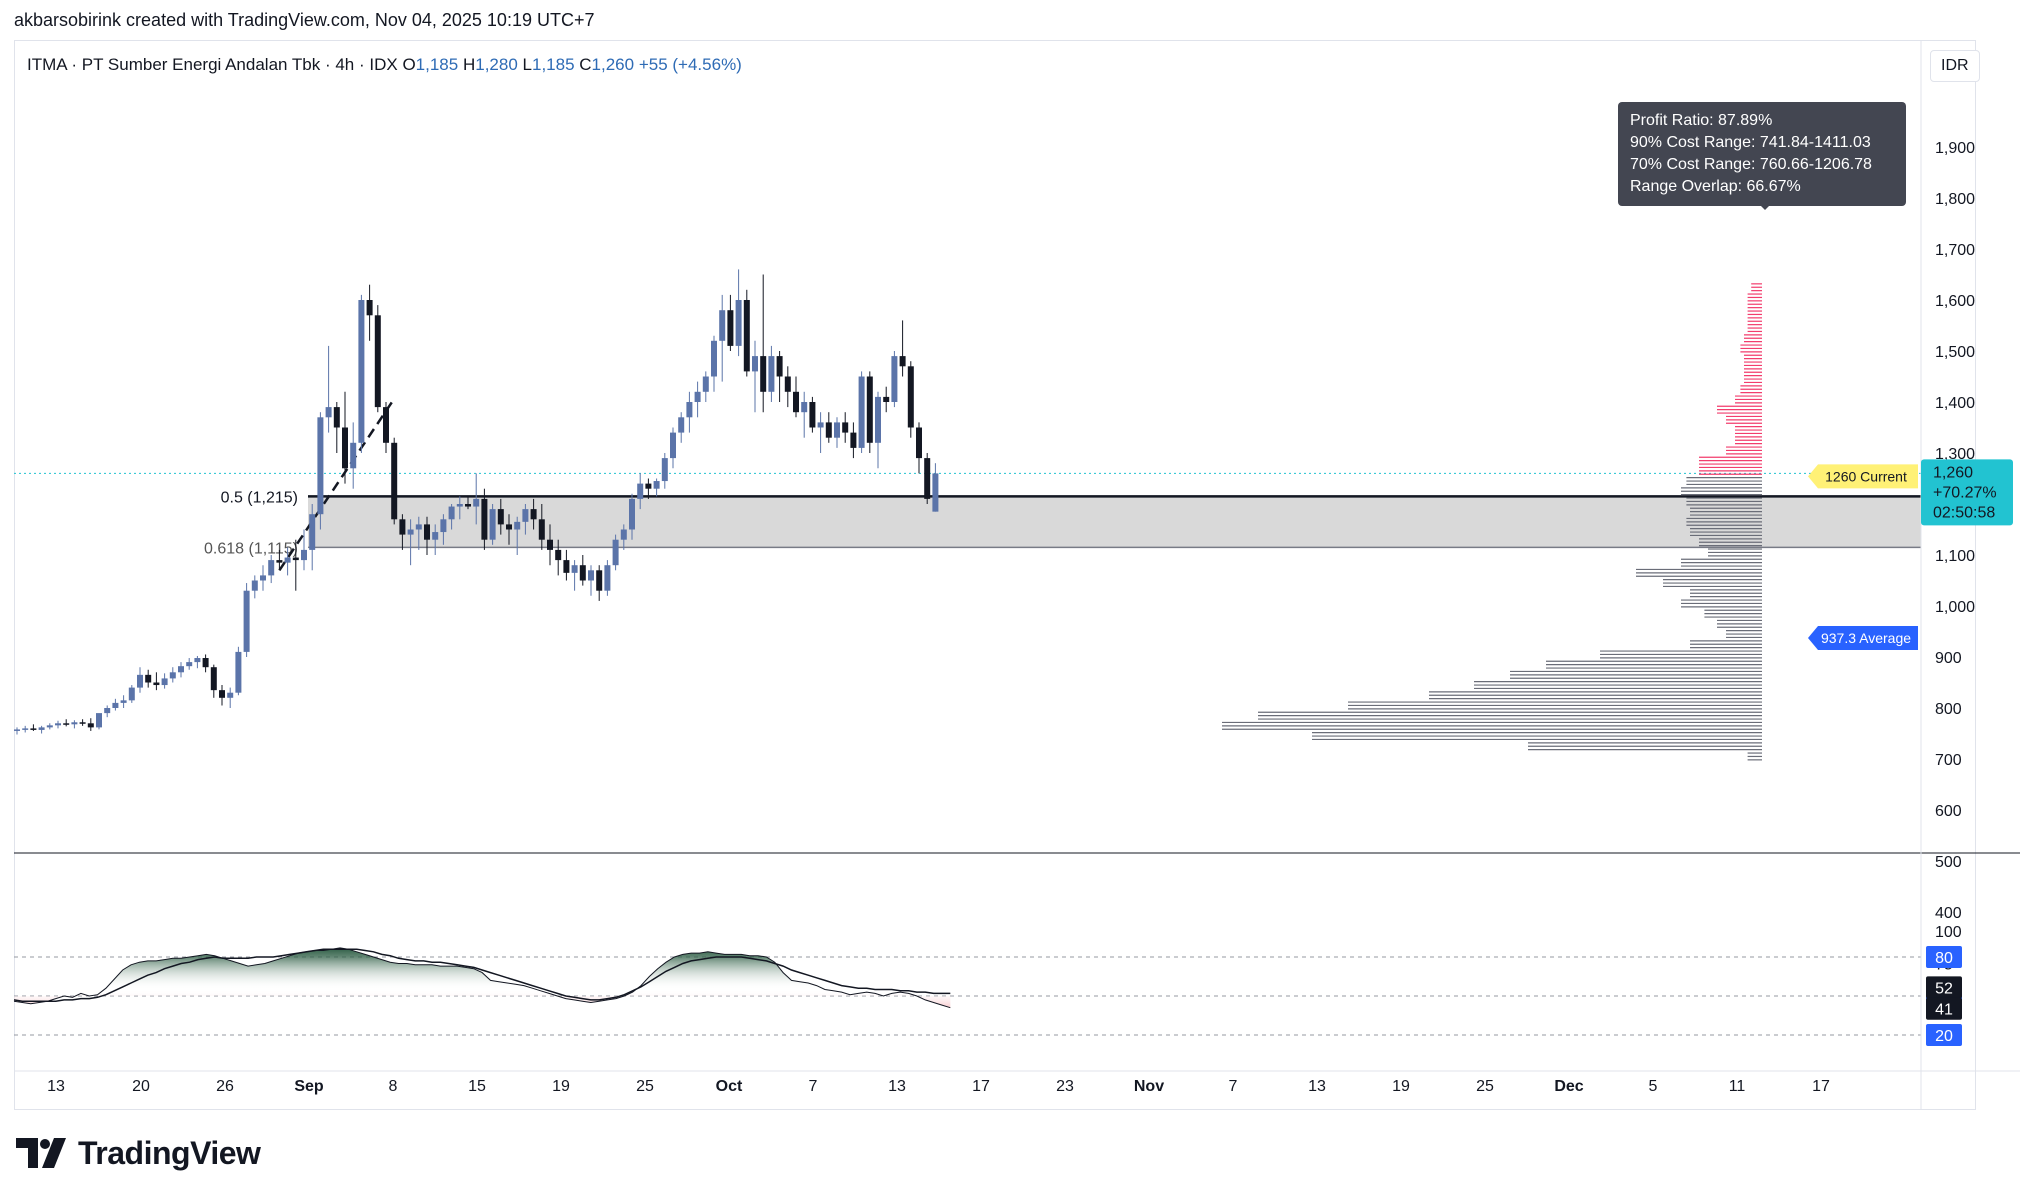  Describe the element at coordinates (561, 1086) in the screenshot. I see `time-axis-label: 19` at that location.